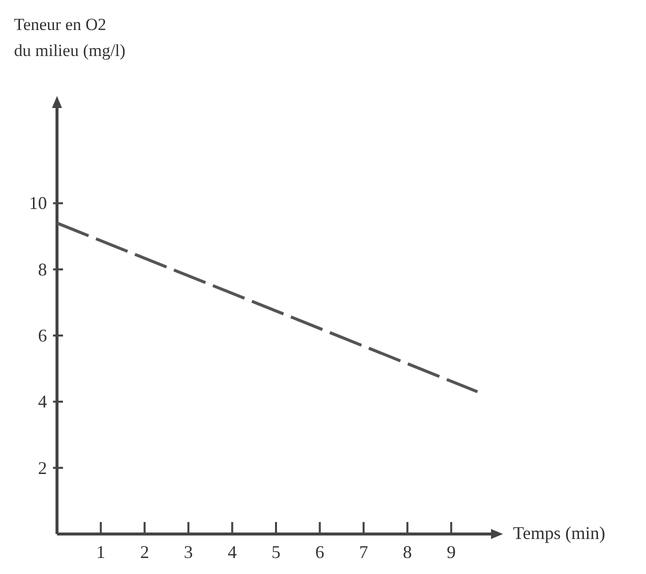 The image size is (646, 574). What do you see at coordinates (145, 552) in the screenshot?
I see `x-tick-label: 2` at bounding box center [145, 552].